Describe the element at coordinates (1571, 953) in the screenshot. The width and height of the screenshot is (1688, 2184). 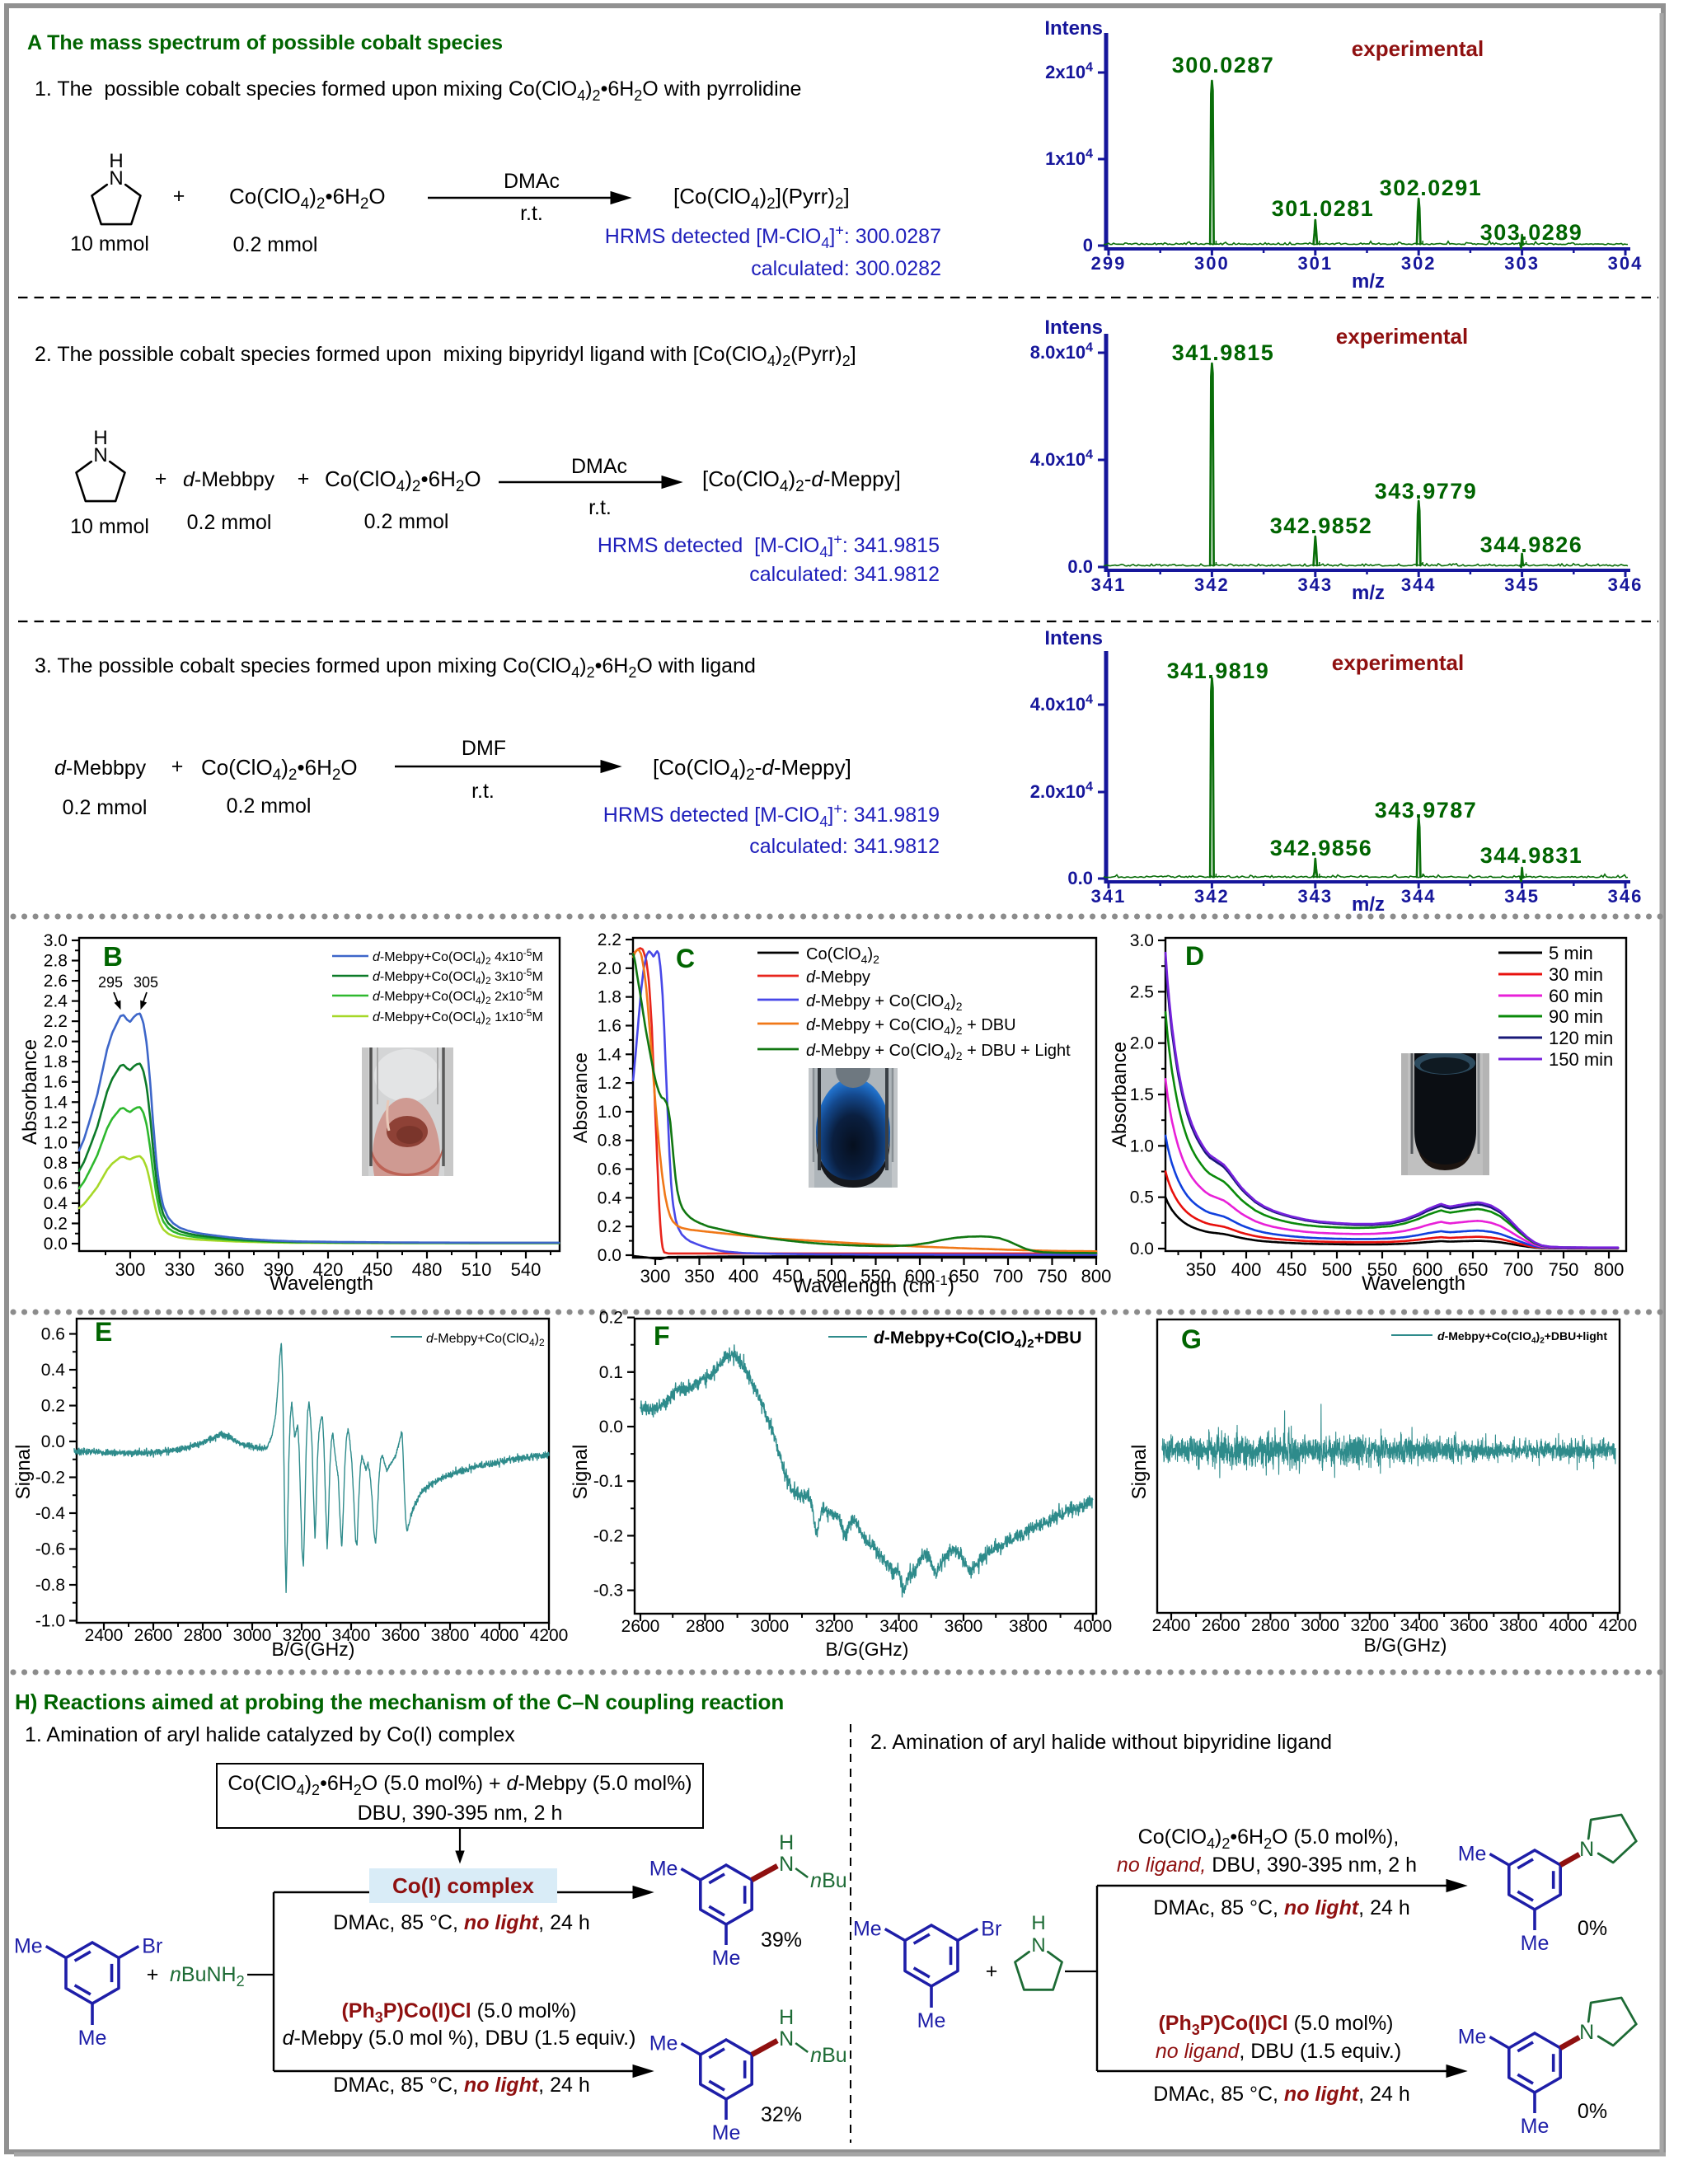
I see `svg-text: 5 min` at that location.